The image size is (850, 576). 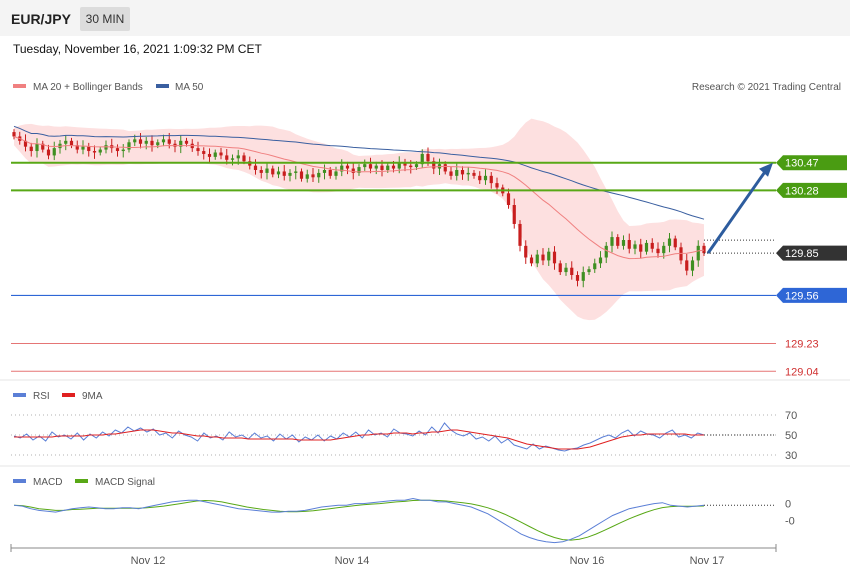 I want to click on x-tick-nov-14: Nov 14, so click(x=352, y=561).